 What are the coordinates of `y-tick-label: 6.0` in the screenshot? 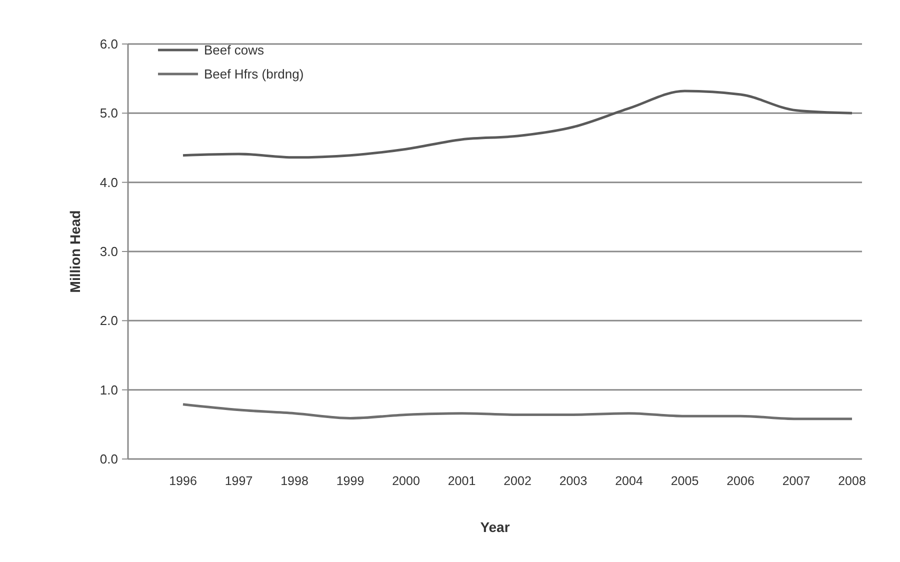 It's located at (109, 44).